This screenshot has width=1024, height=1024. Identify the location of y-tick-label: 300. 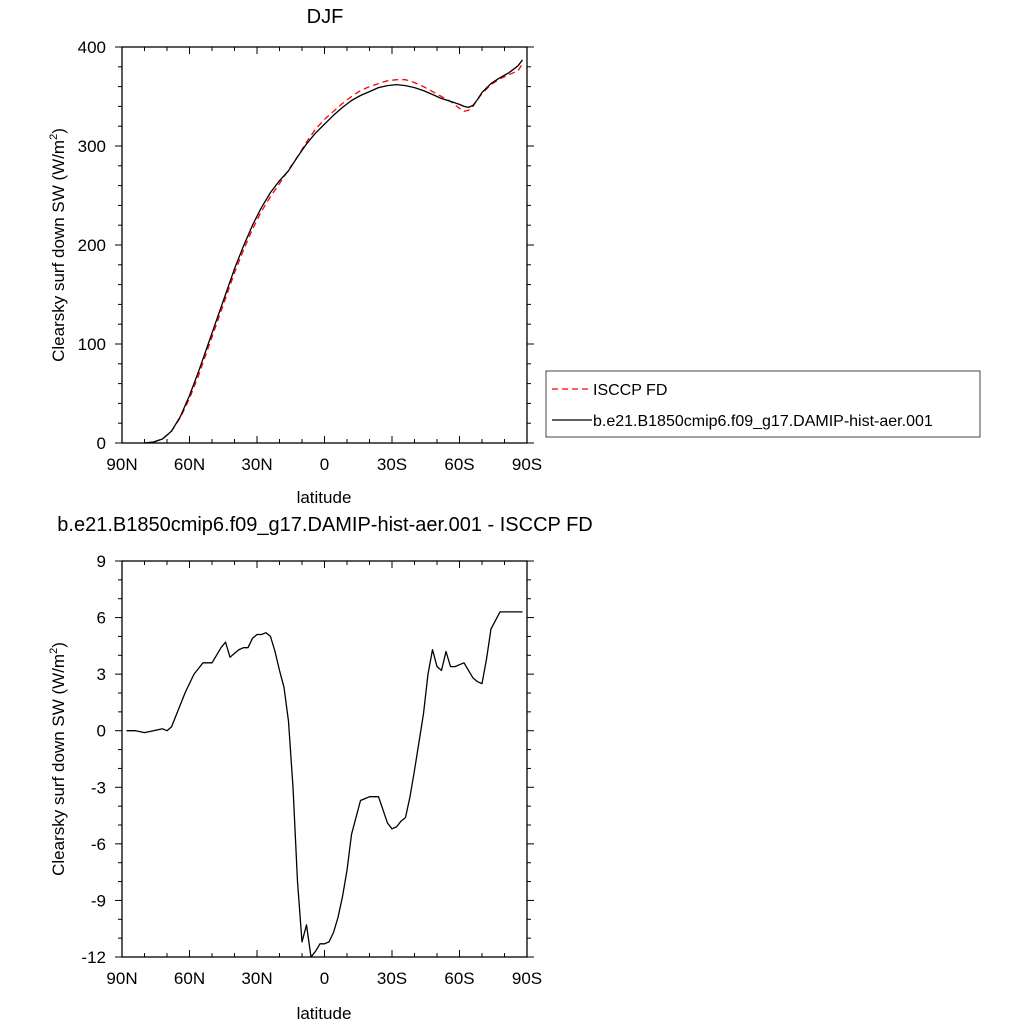
(92, 146).